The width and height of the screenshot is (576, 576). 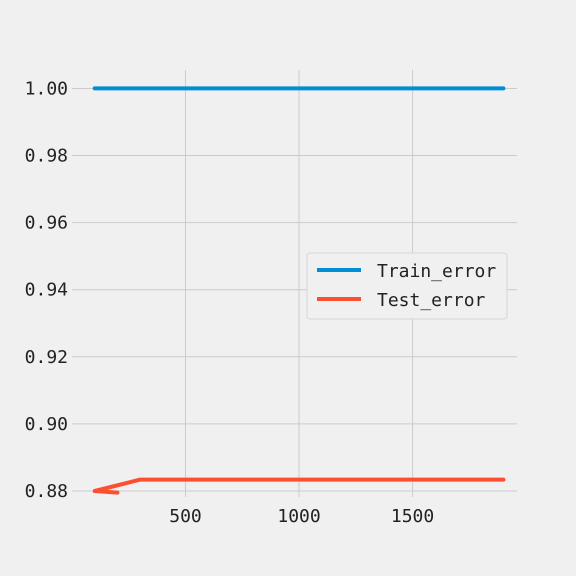 What do you see at coordinates (299, 486) in the screenshot?
I see `series-line-test-error` at bounding box center [299, 486].